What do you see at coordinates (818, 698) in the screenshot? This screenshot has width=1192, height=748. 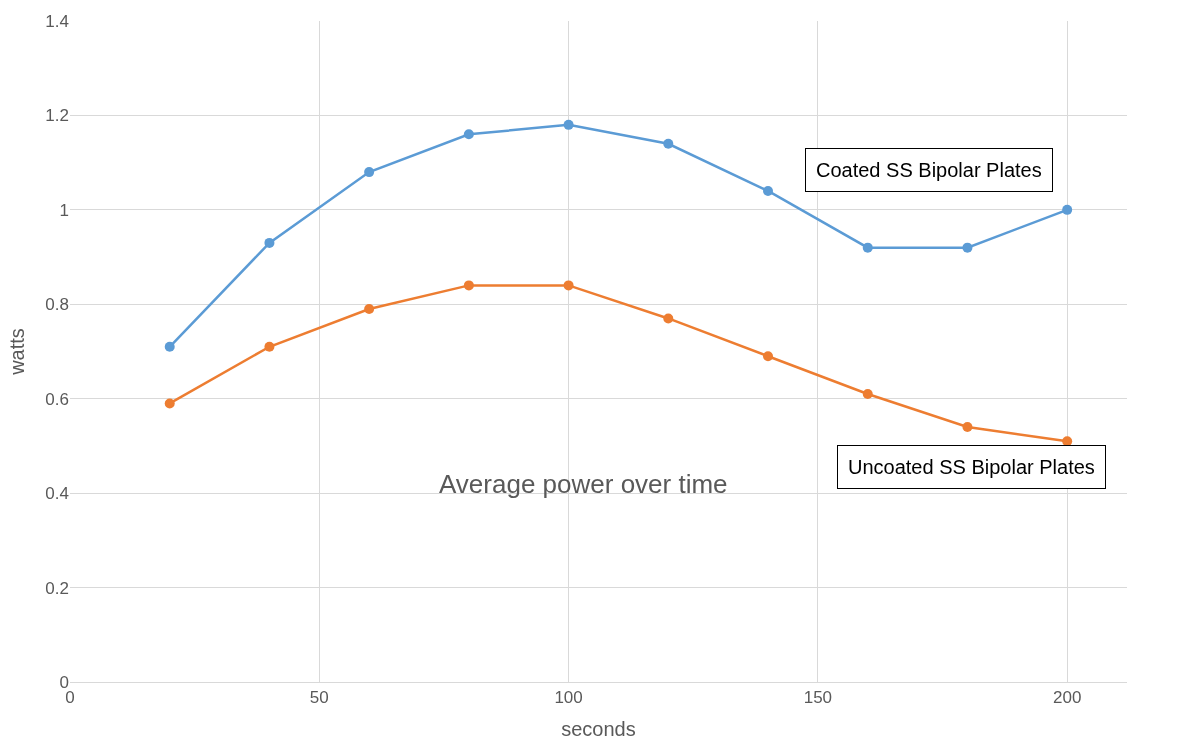 I see `x-tick-label: 150` at bounding box center [818, 698].